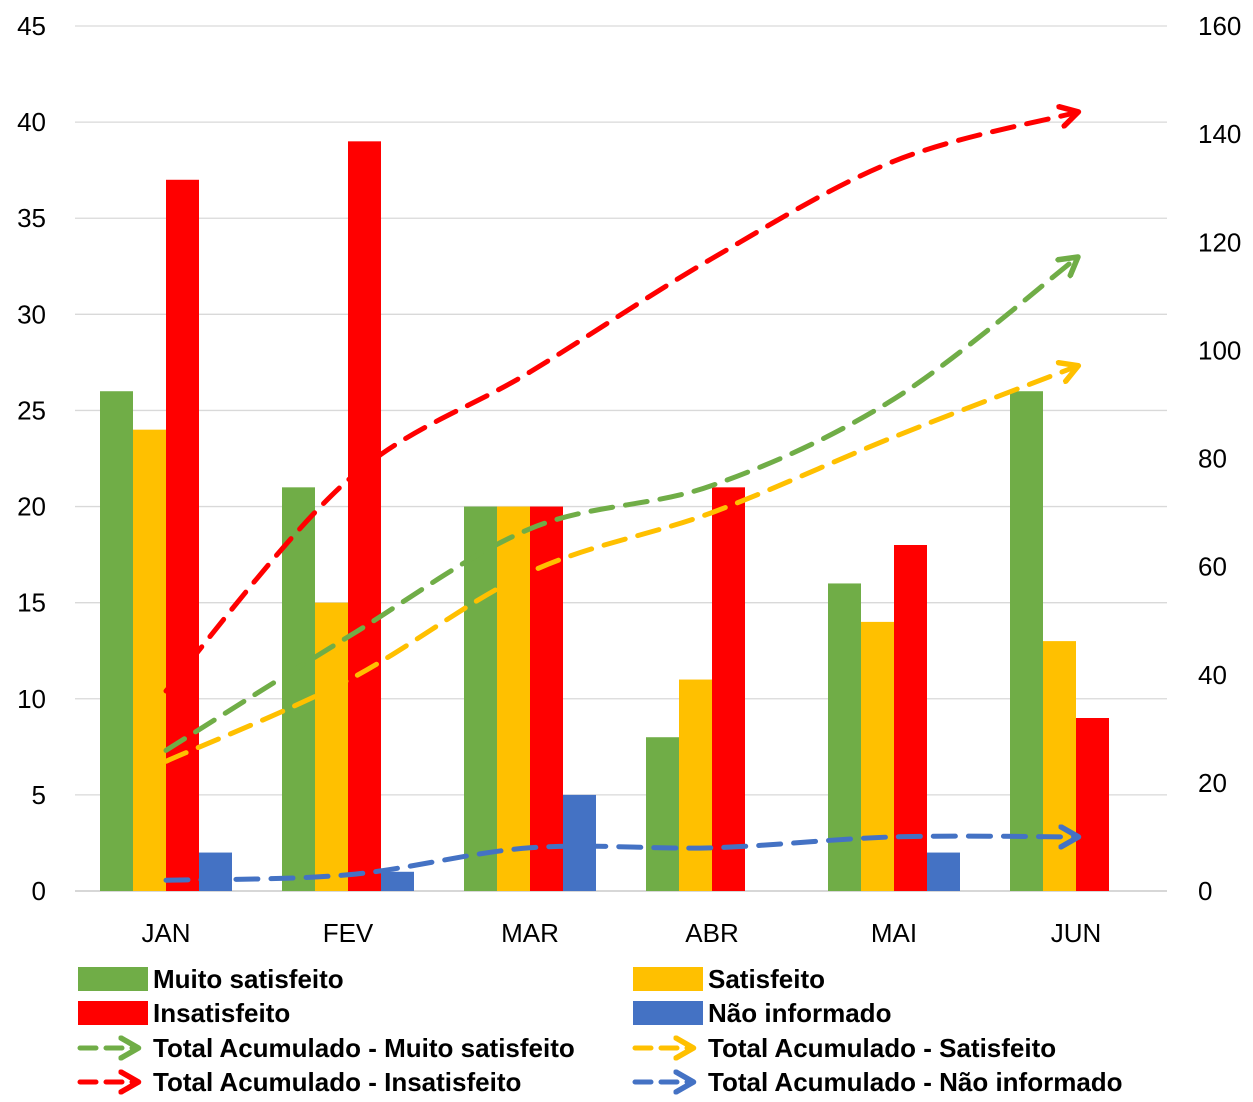 The image size is (1253, 1102). Describe the element at coordinates (619, 859) in the screenshot. I see `line-total-acumulado-n-o-informado` at that location.